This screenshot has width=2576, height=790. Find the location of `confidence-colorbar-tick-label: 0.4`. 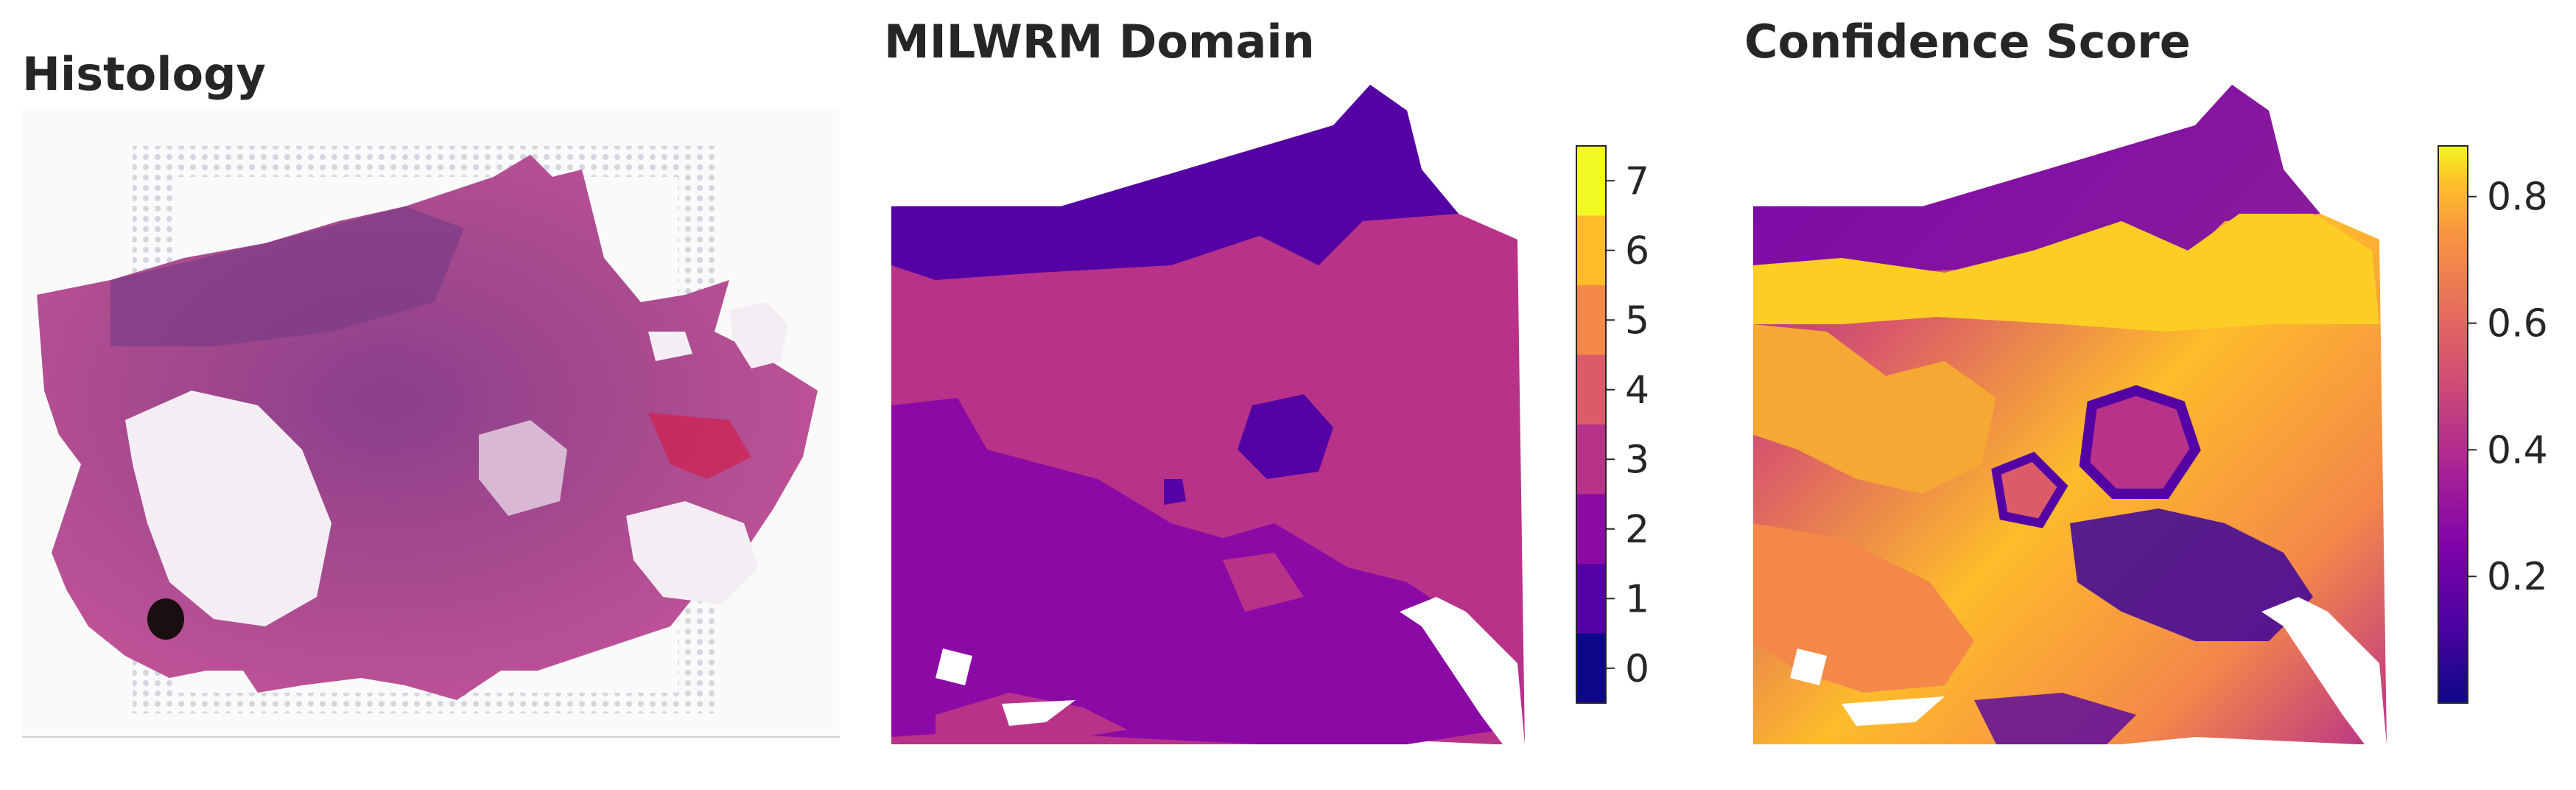

confidence-colorbar-tick-label: 0.4 is located at coordinates (2517, 450).